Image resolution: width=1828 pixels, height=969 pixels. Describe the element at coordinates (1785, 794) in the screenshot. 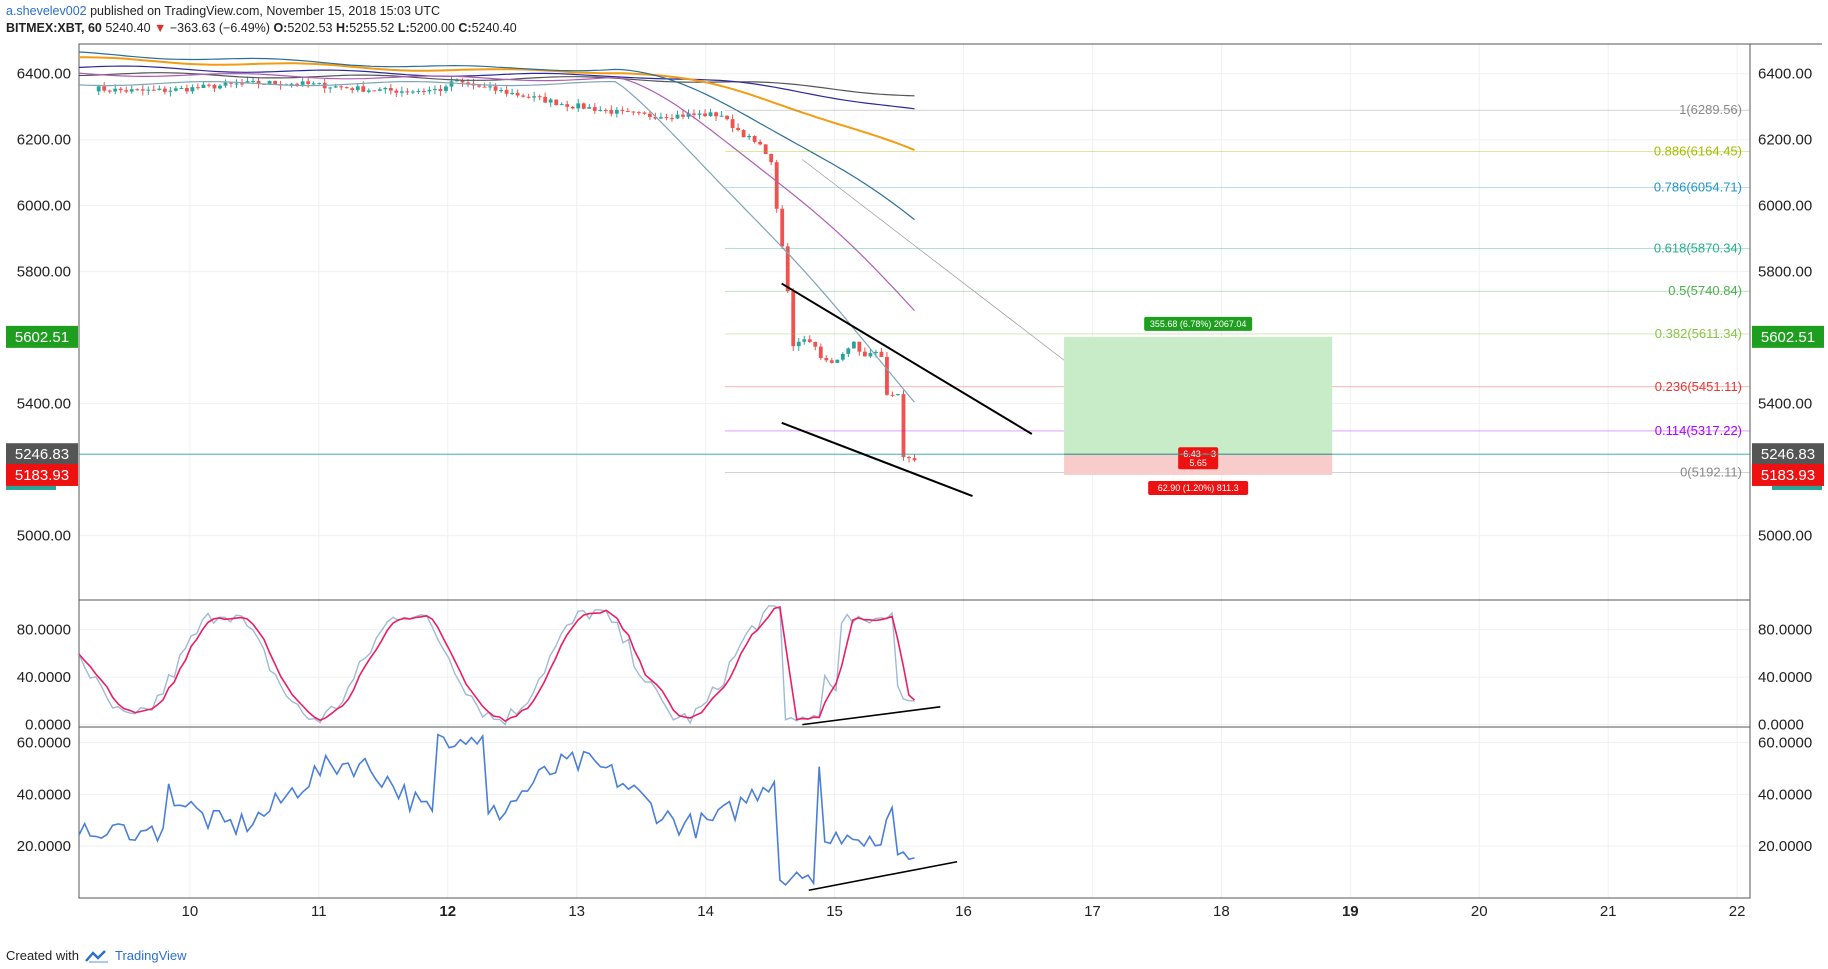

I see `rsi-y-tick-right: 40.0000` at that location.